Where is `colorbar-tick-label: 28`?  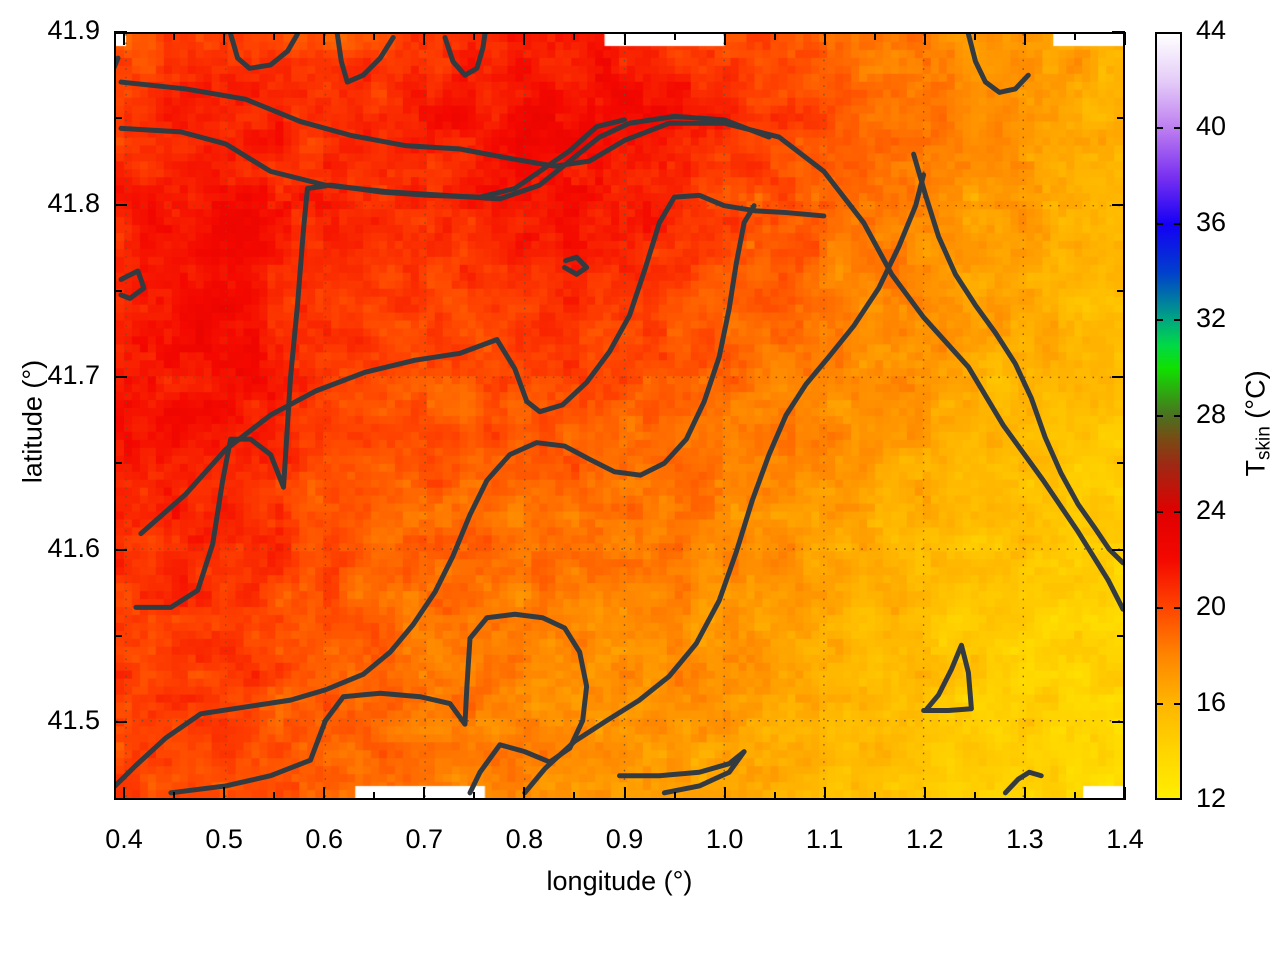 colorbar-tick-label: 28 is located at coordinates (1211, 414).